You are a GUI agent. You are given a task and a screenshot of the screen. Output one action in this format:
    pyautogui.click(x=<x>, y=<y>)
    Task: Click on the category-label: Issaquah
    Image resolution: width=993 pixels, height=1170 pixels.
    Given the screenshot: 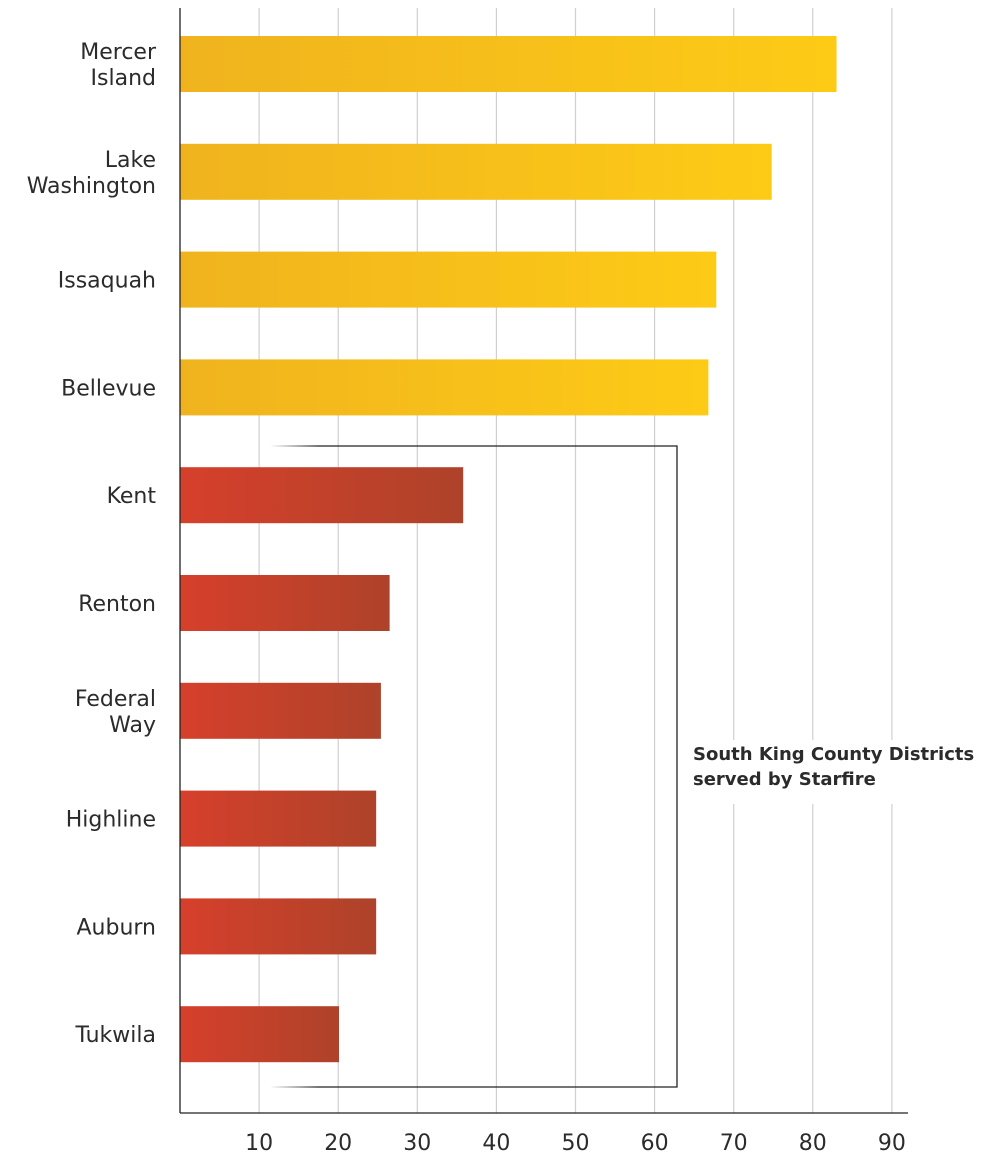 What is the action you would take?
    pyautogui.click(x=107, y=281)
    